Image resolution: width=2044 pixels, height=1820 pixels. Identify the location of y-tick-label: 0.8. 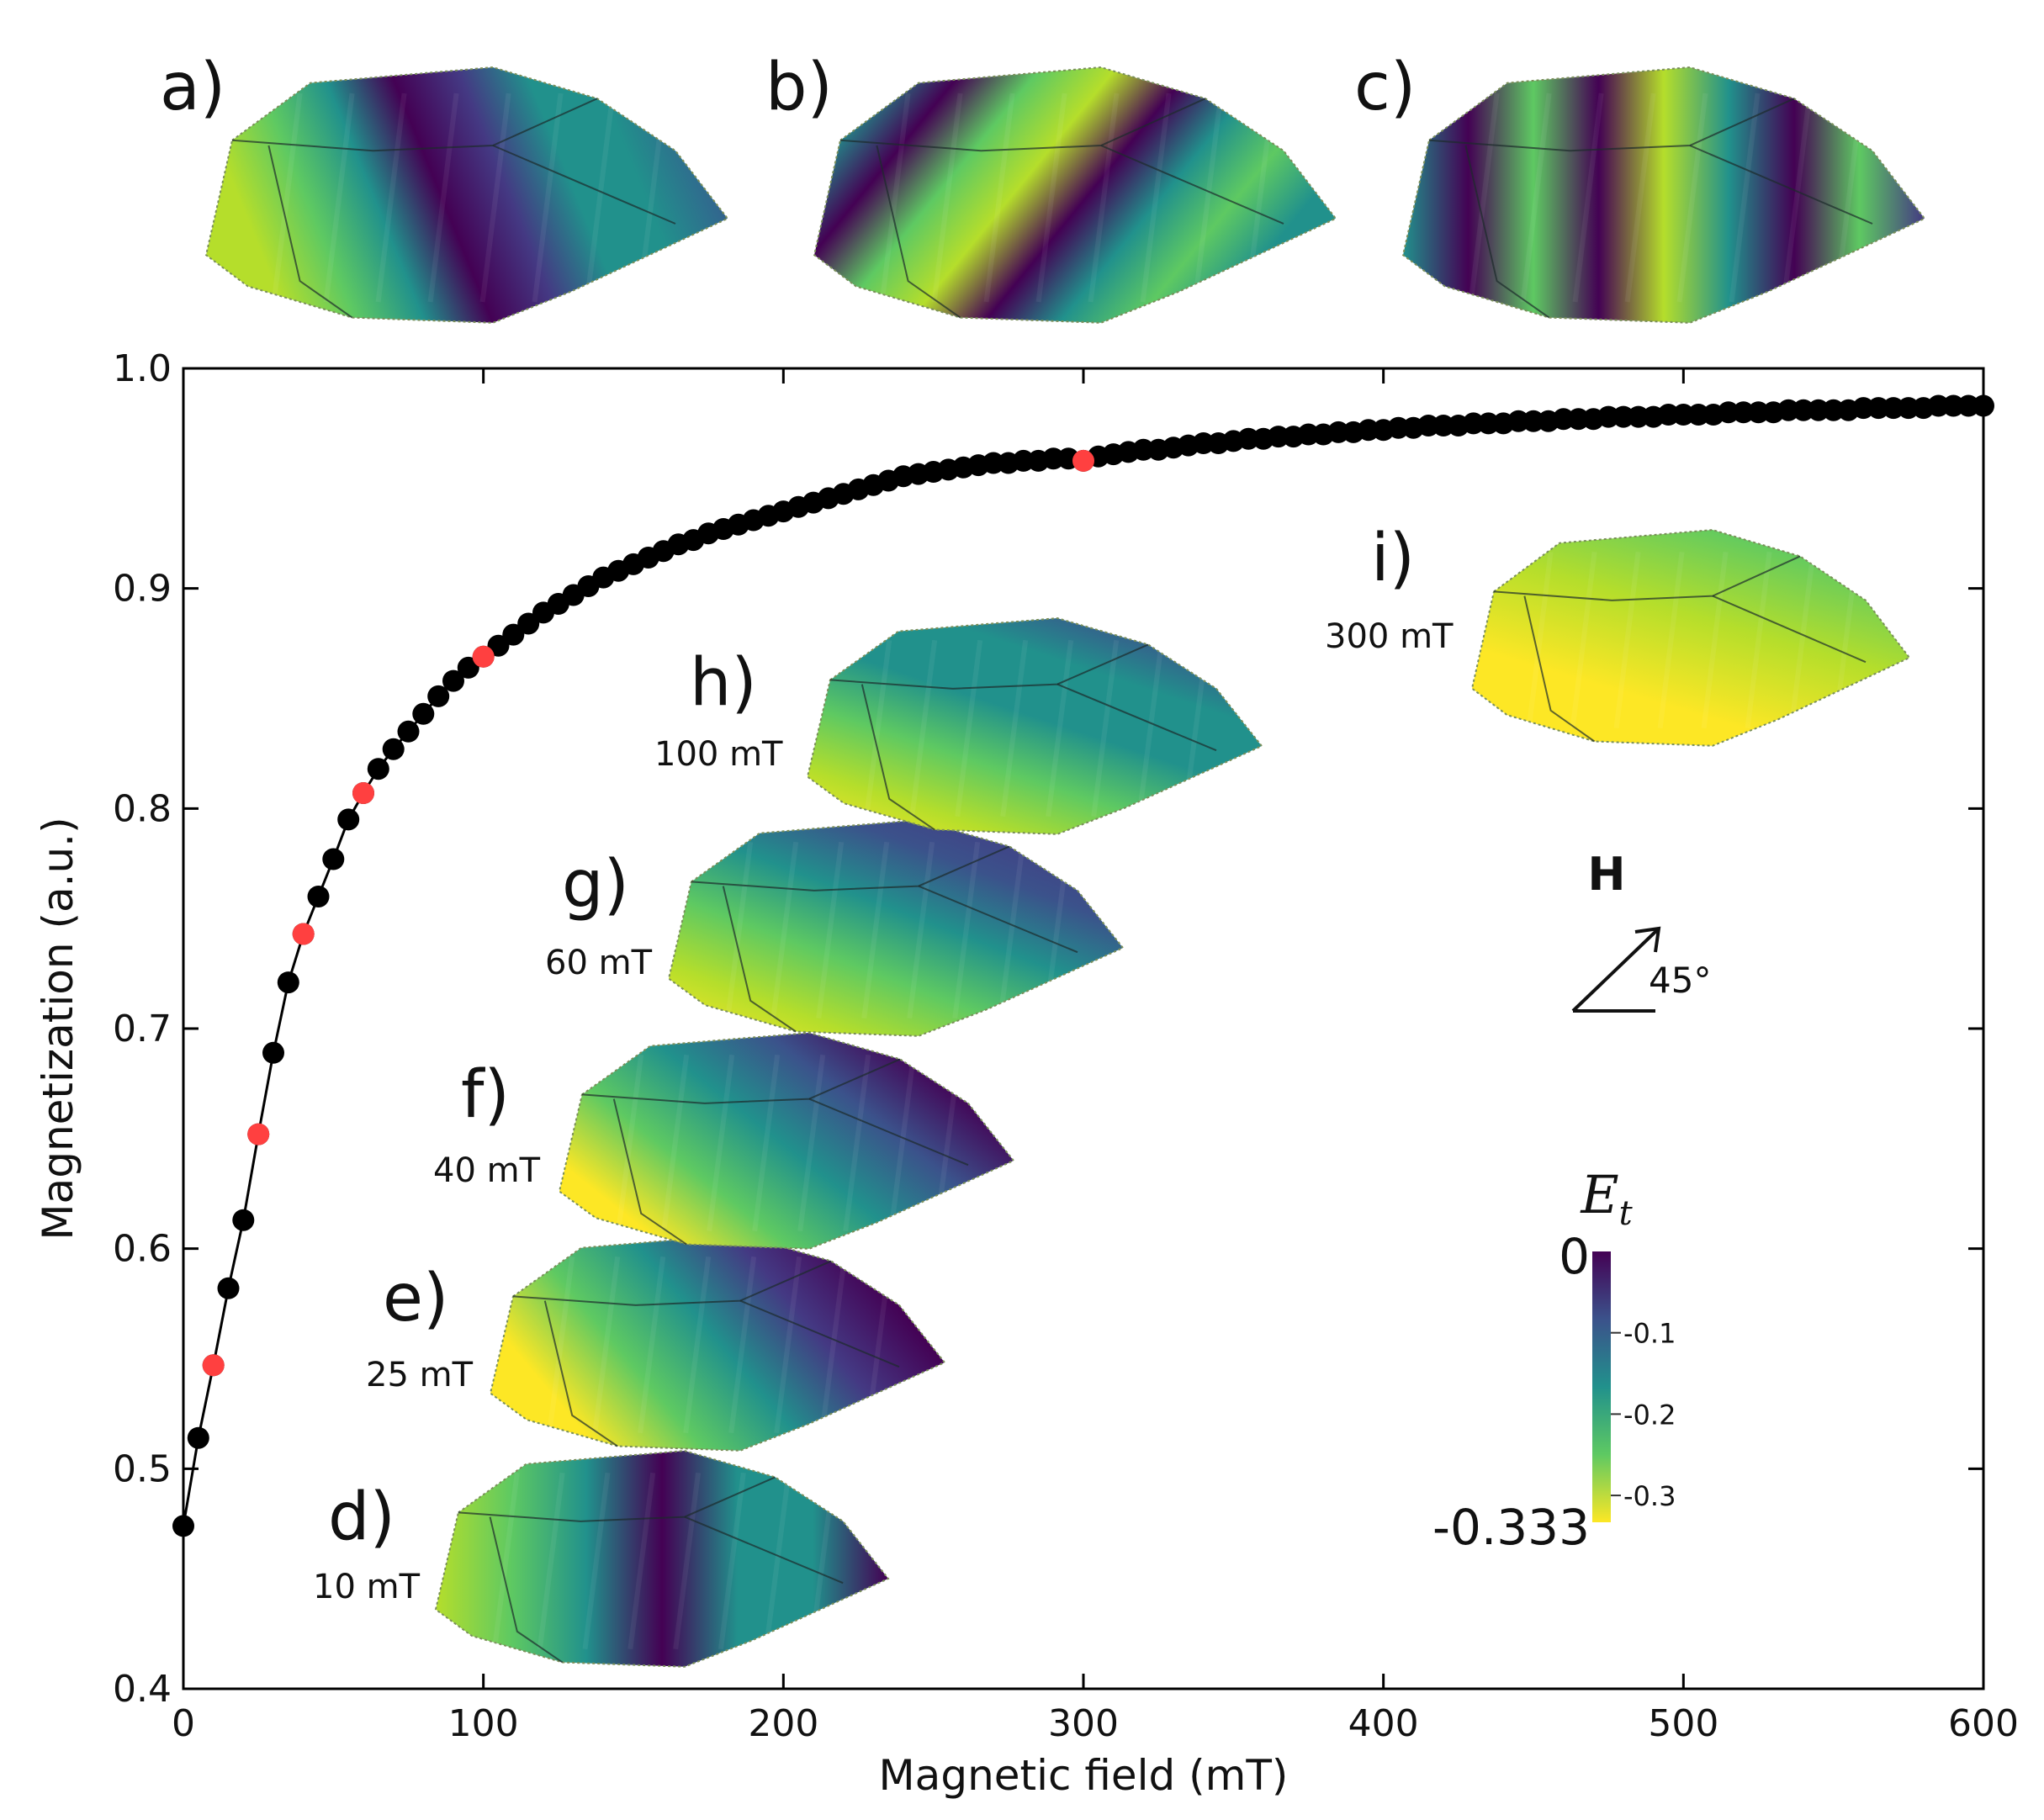
(142, 808).